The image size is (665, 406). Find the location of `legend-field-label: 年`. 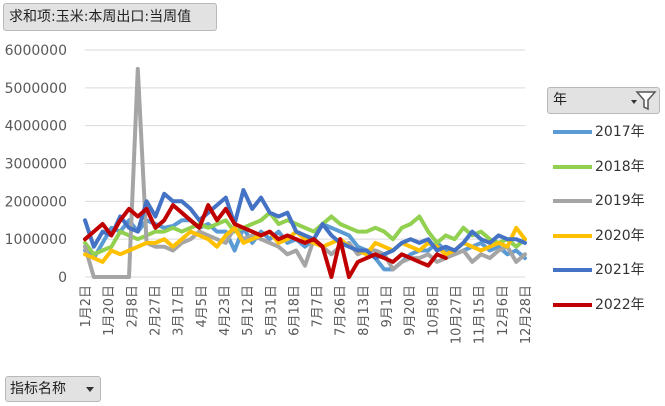

legend-field-label: 年 is located at coordinates (560, 100).